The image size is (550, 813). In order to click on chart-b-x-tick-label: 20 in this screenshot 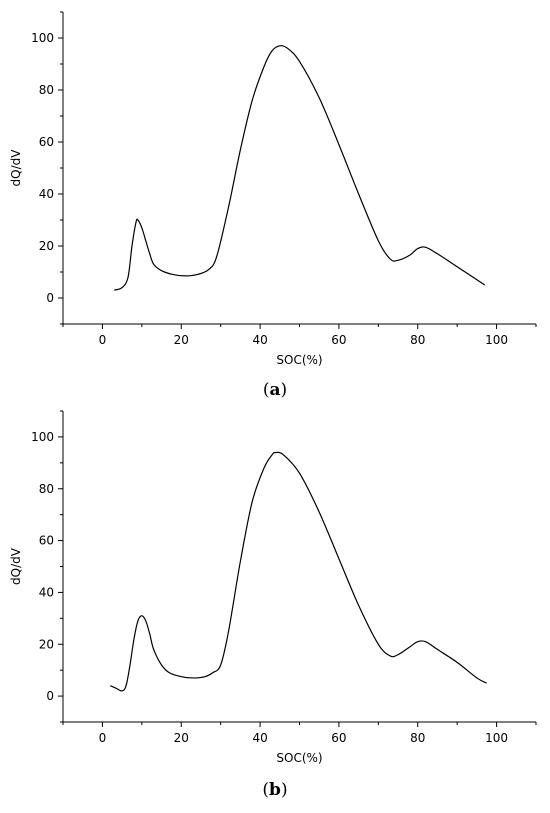, I will do `click(181, 738)`.